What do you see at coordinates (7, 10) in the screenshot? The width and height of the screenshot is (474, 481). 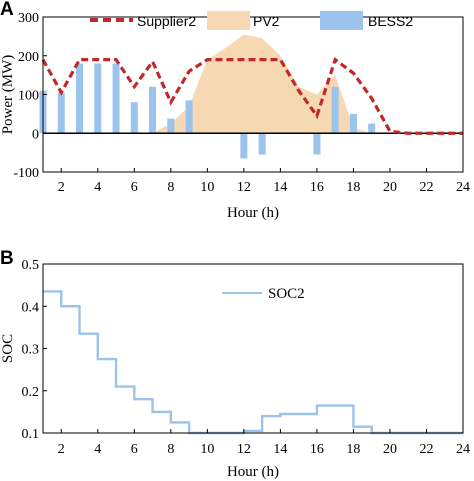 I see `panel-a-letter: A` at bounding box center [7, 10].